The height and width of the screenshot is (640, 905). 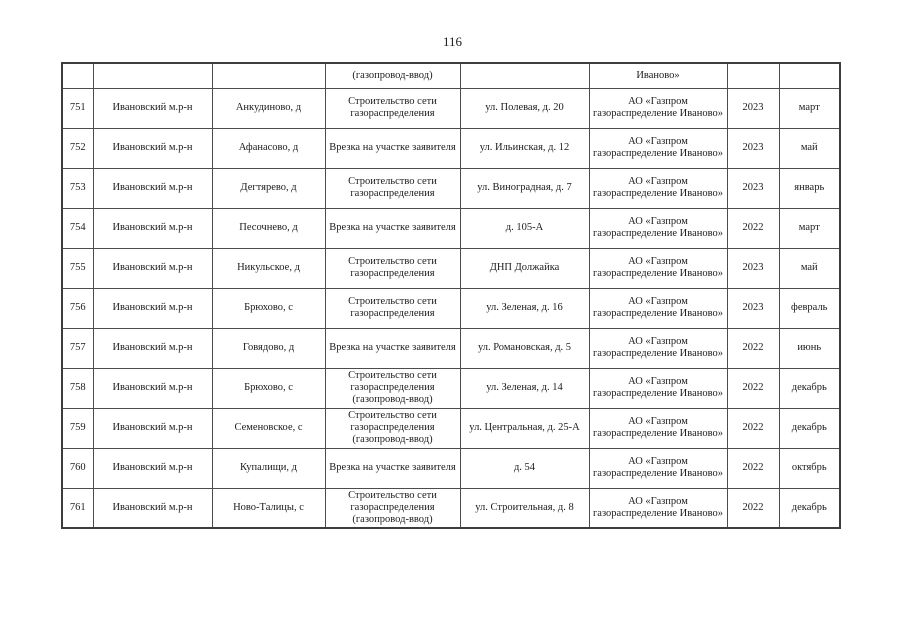 I want to click on cell-address: ул. Романовская, д. 5, so click(x=524, y=348).